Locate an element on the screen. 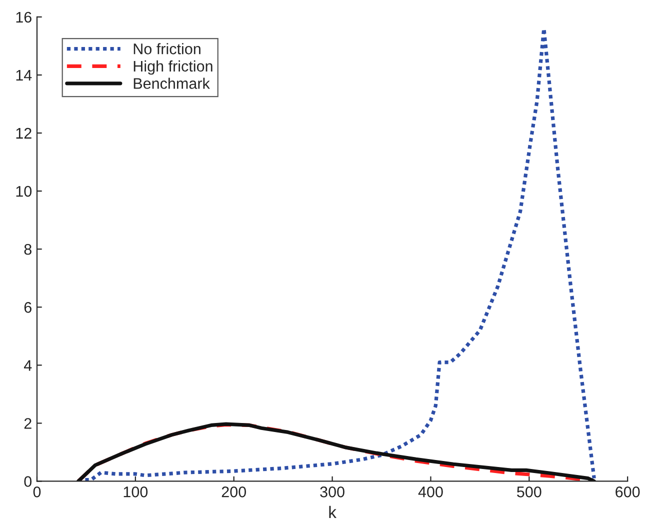 Image resolution: width=649 pixels, height=530 pixels. y-tick-label: 6 is located at coordinates (28, 307).